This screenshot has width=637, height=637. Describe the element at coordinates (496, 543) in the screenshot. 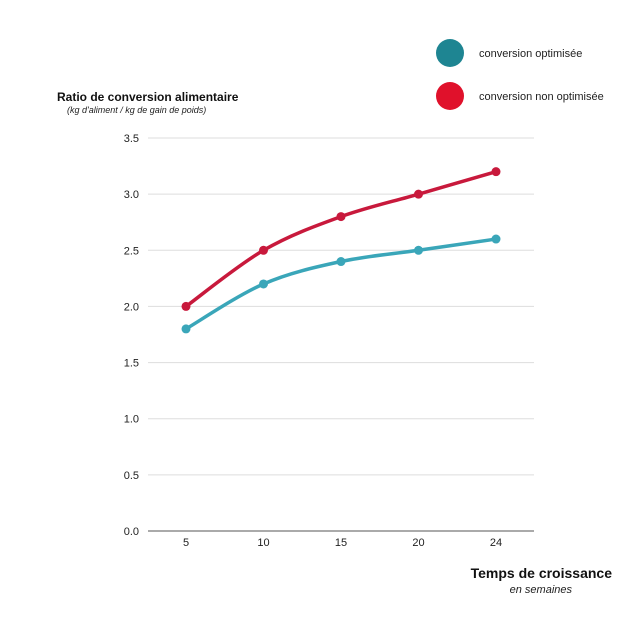

I see `x-tick-label: 24` at that location.